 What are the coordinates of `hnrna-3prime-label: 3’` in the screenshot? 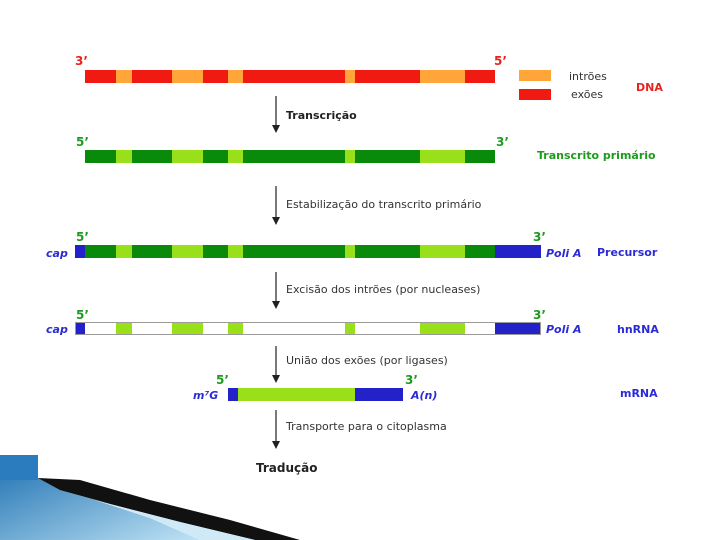 It's located at (539, 315).